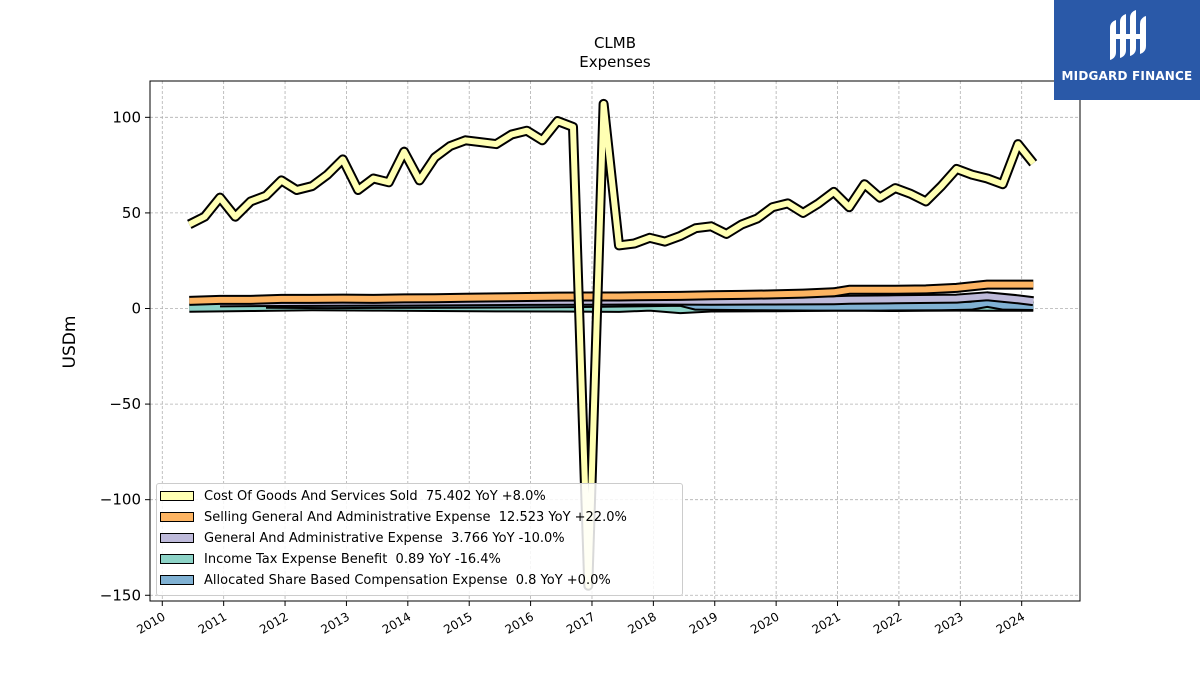 Image resolution: width=1200 pixels, height=675 pixels. What do you see at coordinates (212, 622) in the screenshot?
I see `x-tick-label: 2011` at bounding box center [212, 622].